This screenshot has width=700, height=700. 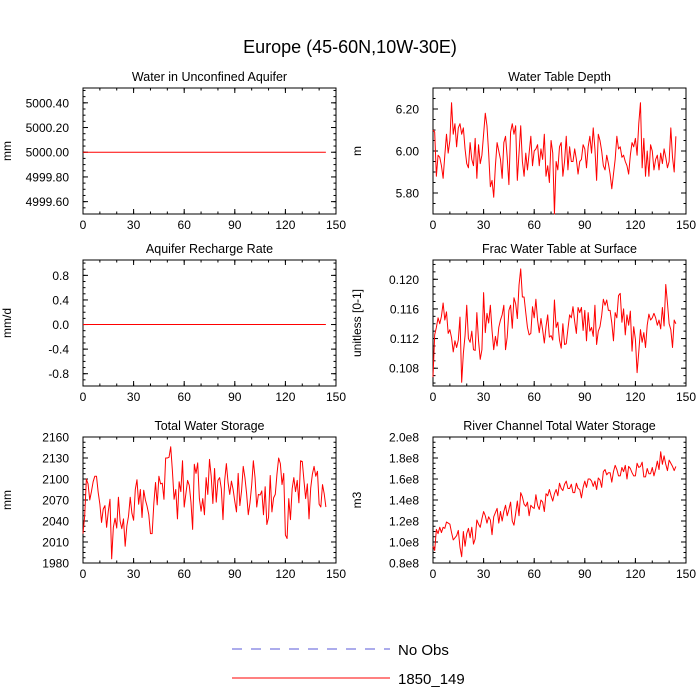 What do you see at coordinates (55, 501) in the screenshot?
I see `y-tick-label: 2070` at bounding box center [55, 501].